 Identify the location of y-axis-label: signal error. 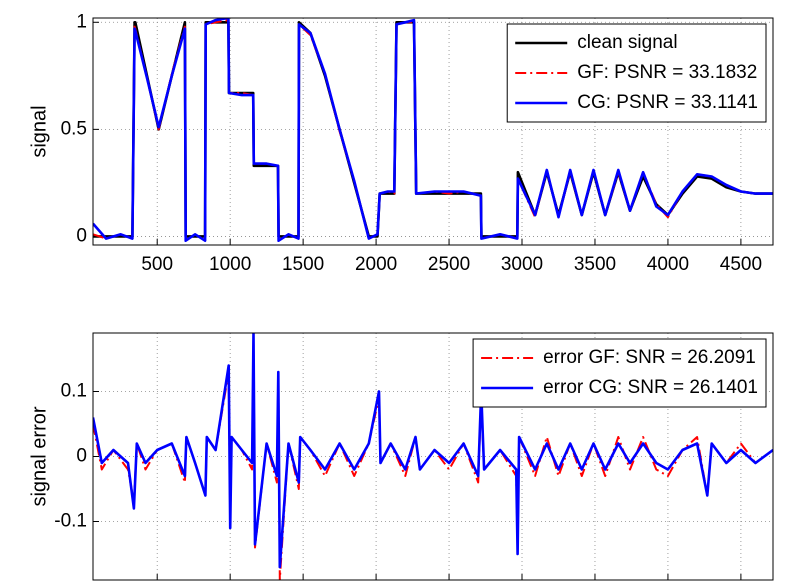
(39, 456).